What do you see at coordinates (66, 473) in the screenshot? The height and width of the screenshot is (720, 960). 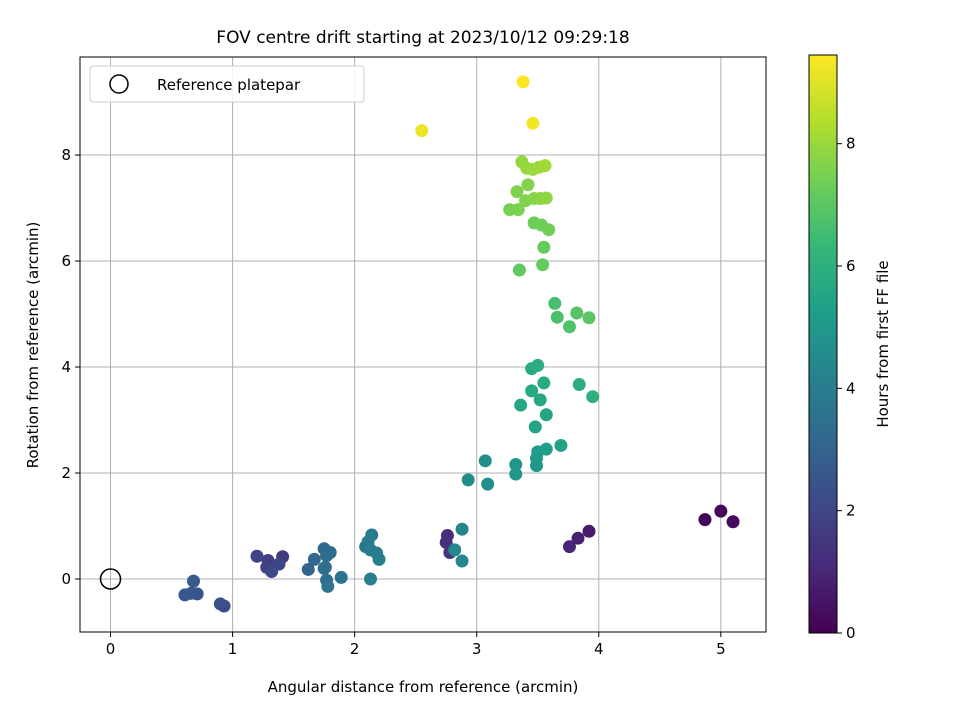 I see `y-tick-label: 2` at bounding box center [66, 473].